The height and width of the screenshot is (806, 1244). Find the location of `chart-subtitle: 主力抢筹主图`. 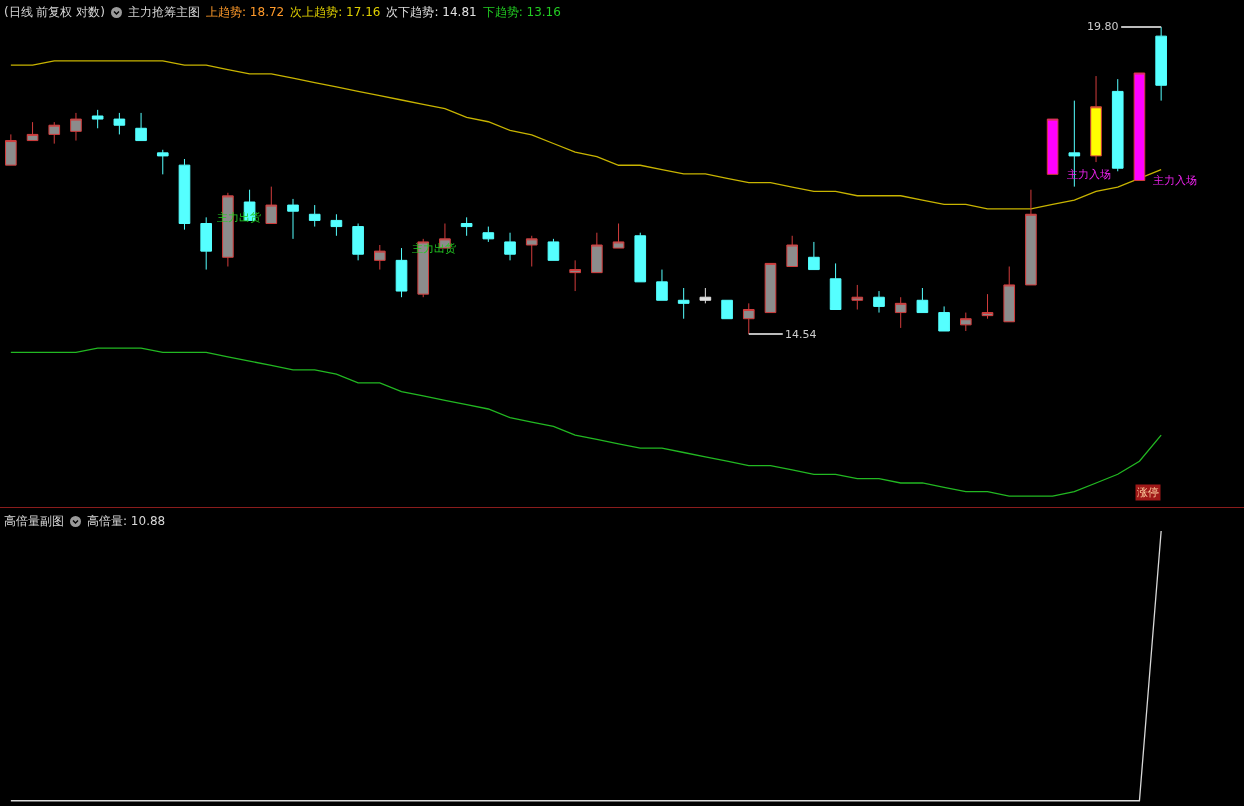

chart-subtitle: 主力抢筹主图 is located at coordinates (164, 12).